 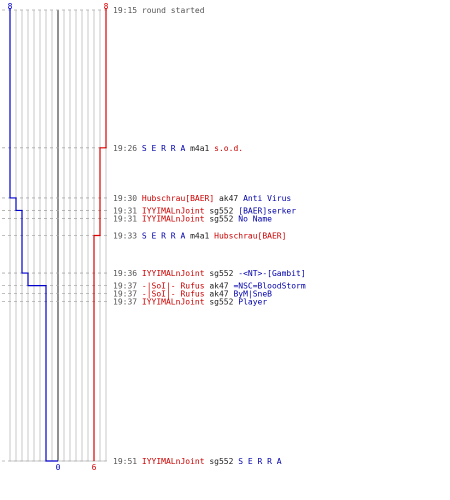 I want to click on event-row: 19:26 S E R R A m4a1 s.o.d., so click(x=178, y=148).